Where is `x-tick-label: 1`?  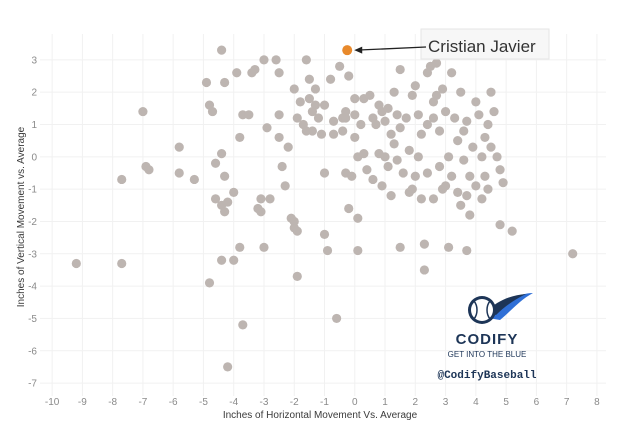 x-tick-label: 1 is located at coordinates (385, 402).